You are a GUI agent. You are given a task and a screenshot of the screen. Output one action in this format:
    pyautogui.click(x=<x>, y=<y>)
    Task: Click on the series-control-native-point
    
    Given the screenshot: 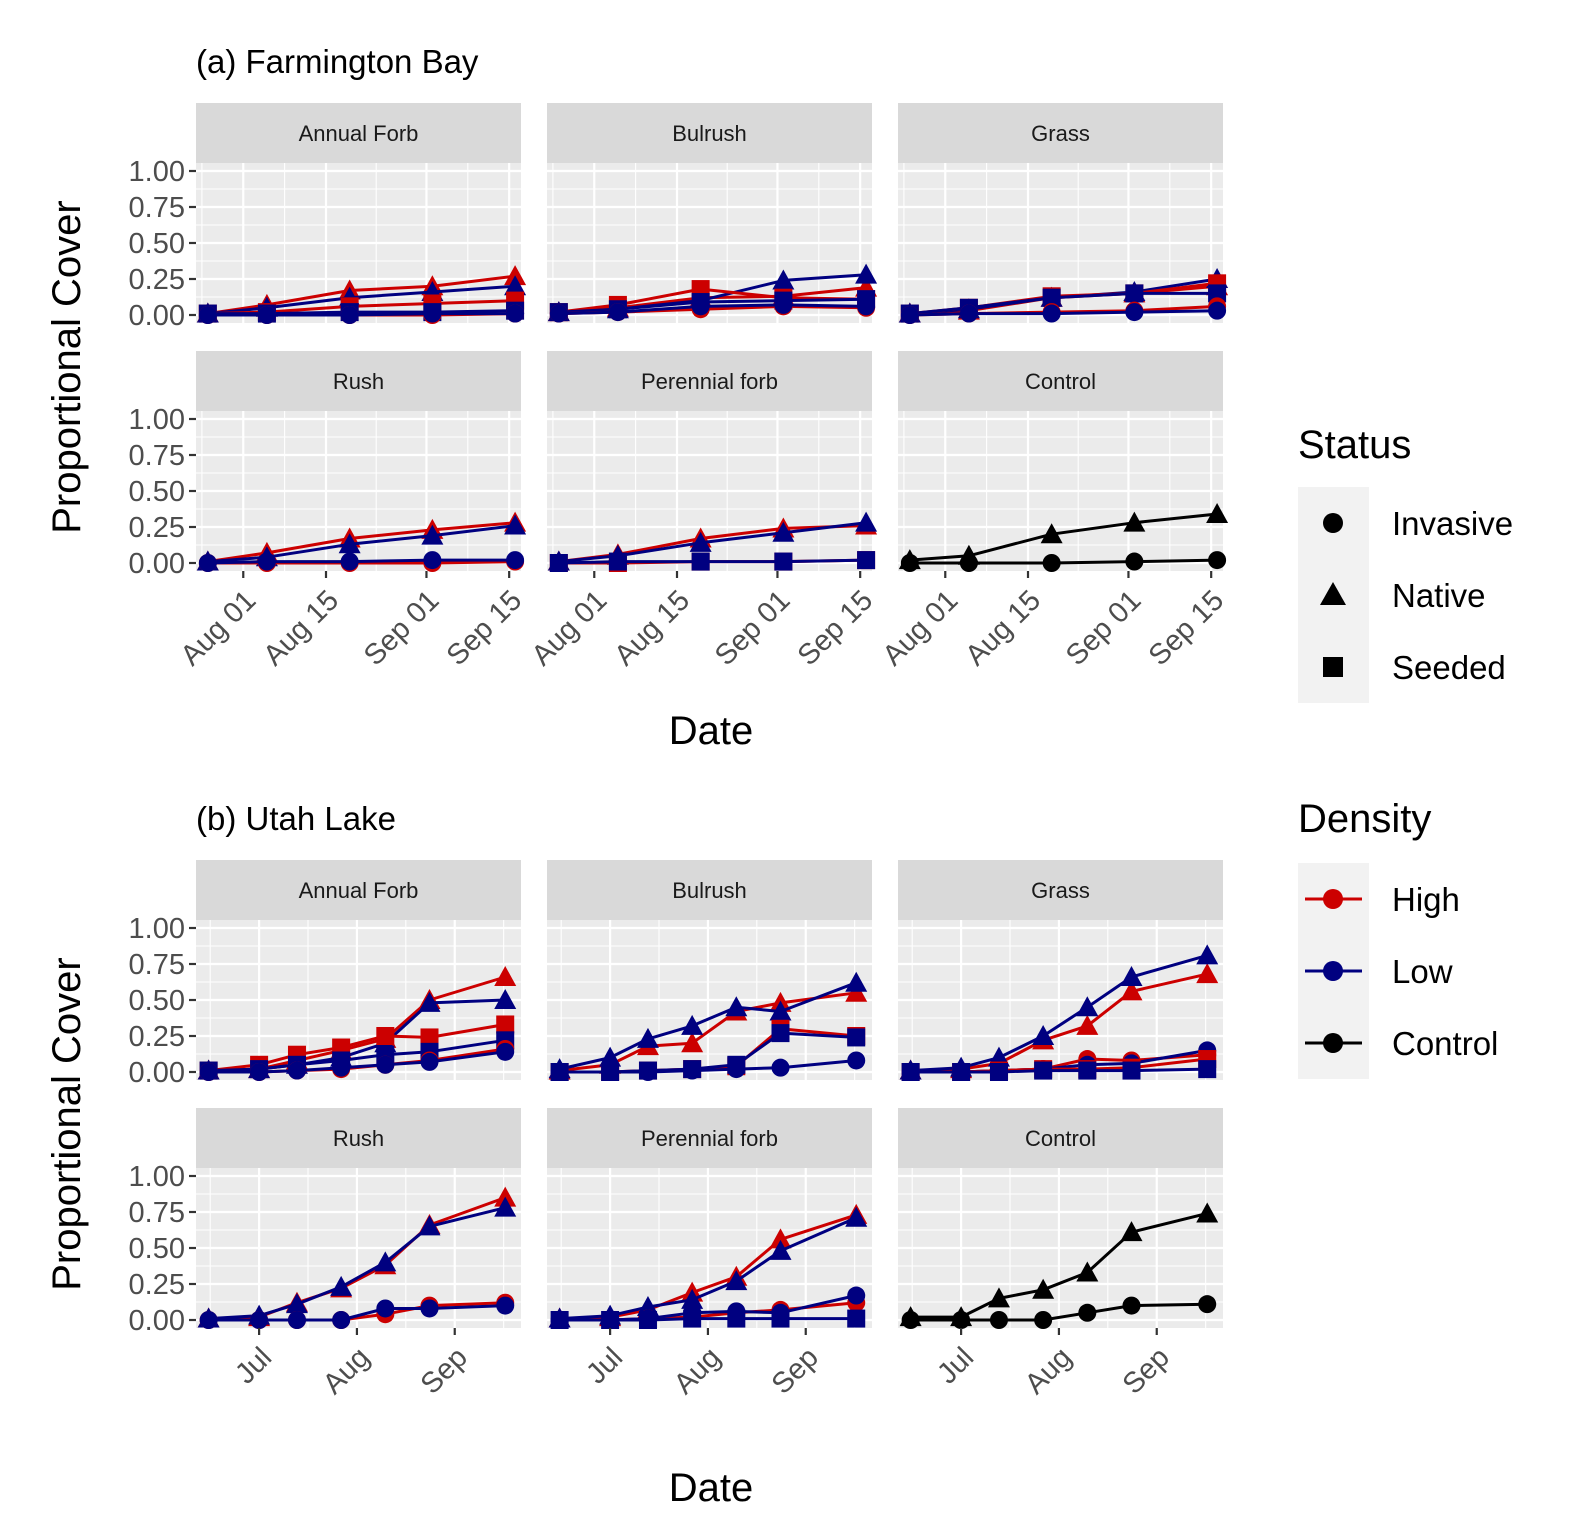 What is the action you would take?
    pyautogui.click(x=1217, y=513)
    